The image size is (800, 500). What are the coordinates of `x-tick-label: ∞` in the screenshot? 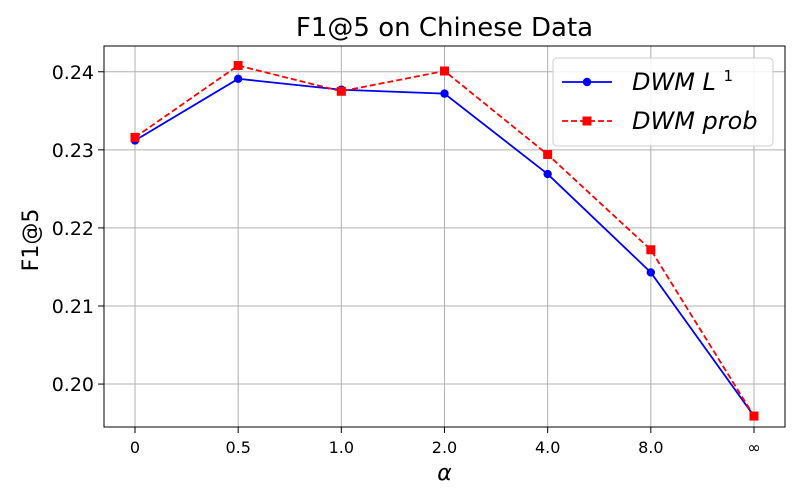 It's located at (753, 447).